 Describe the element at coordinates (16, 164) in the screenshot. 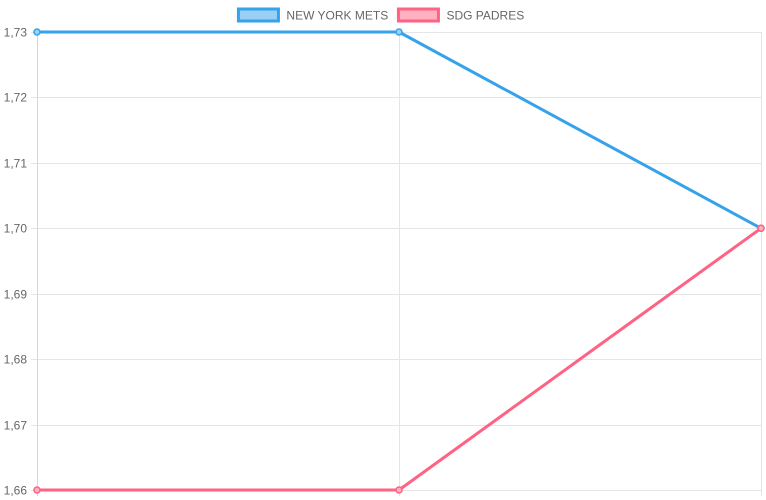

I see `y-tick-label: 1,71` at that location.